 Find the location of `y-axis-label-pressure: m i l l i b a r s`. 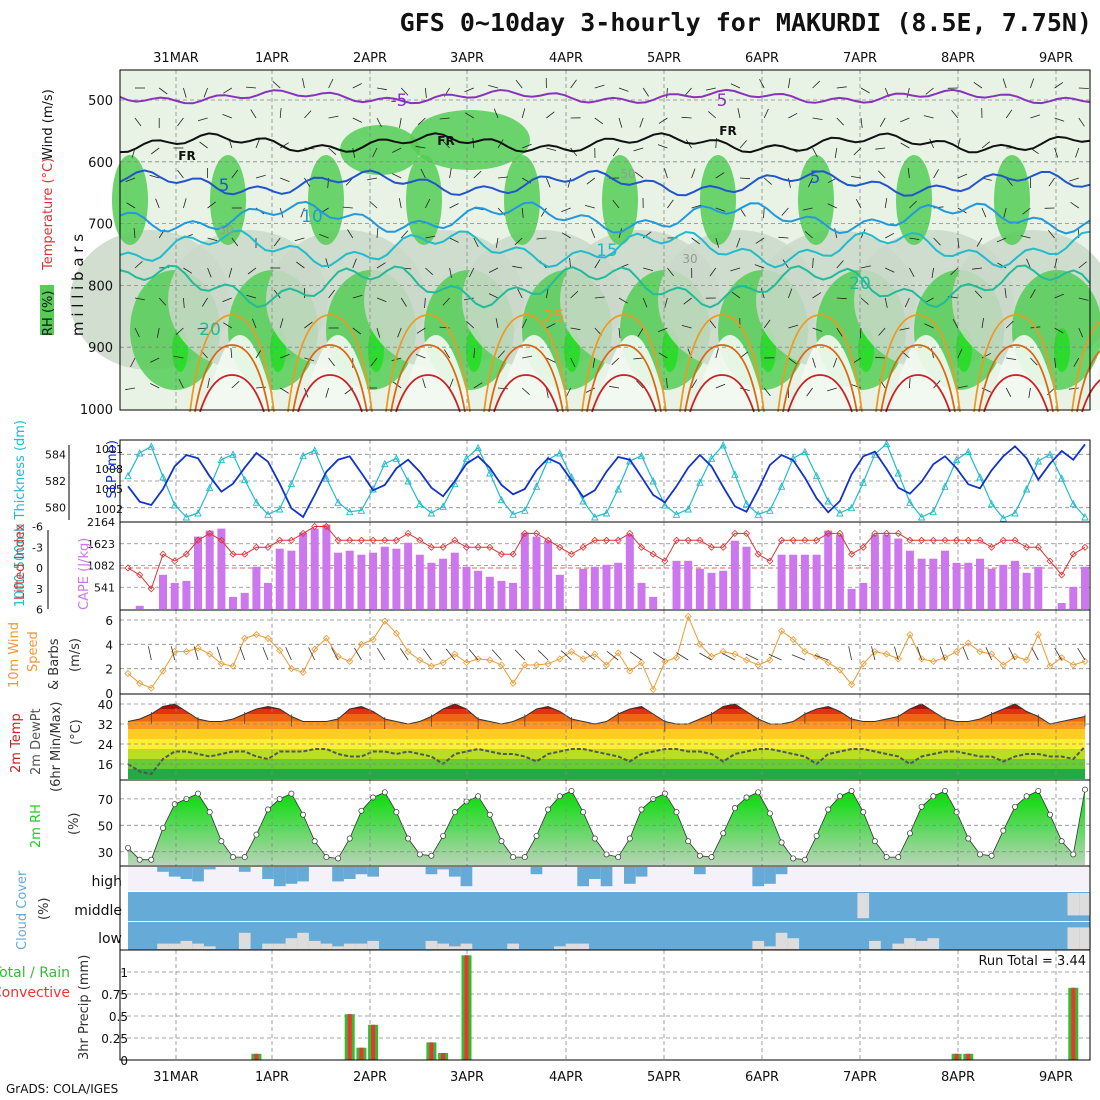

y-axis-label-pressure: m i l l i b a r s is located at coordinates (78, 285).